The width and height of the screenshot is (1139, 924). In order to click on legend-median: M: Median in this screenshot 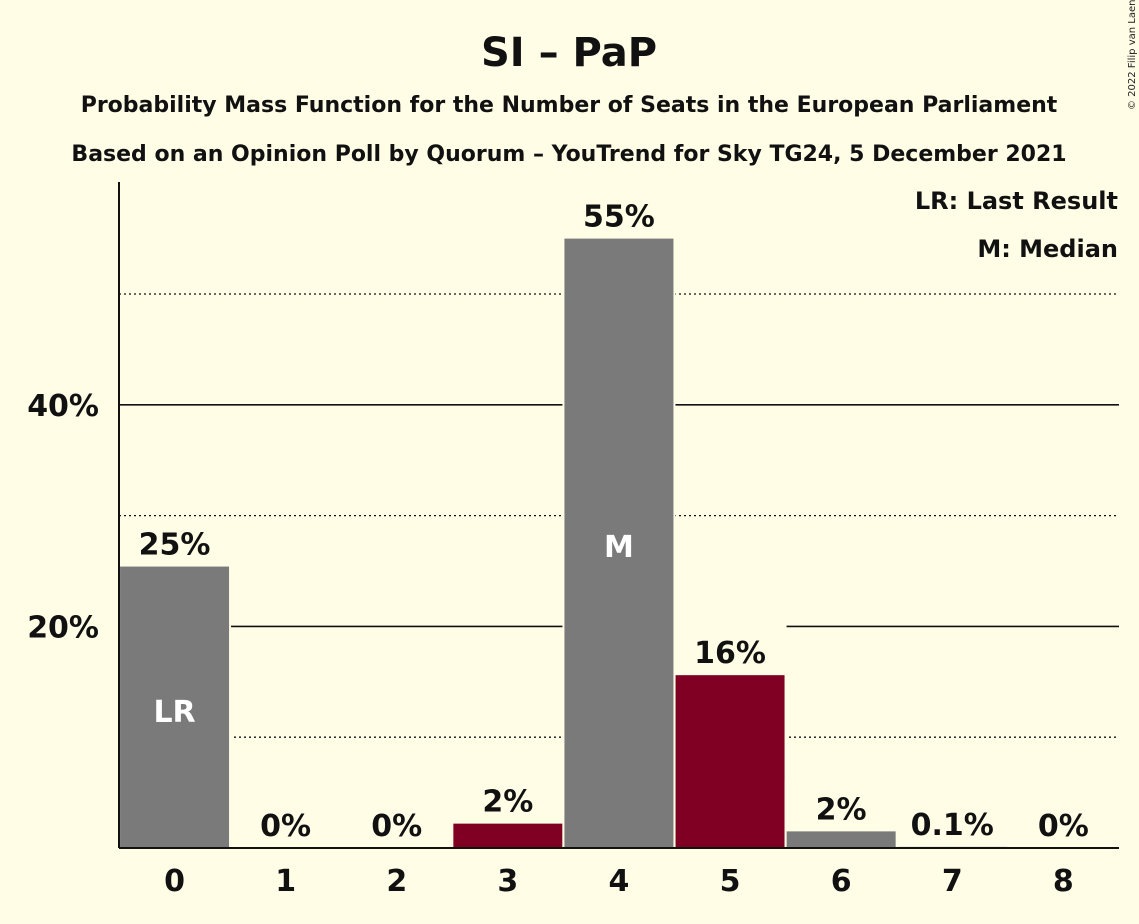, I will do `click(1047, 249)`.